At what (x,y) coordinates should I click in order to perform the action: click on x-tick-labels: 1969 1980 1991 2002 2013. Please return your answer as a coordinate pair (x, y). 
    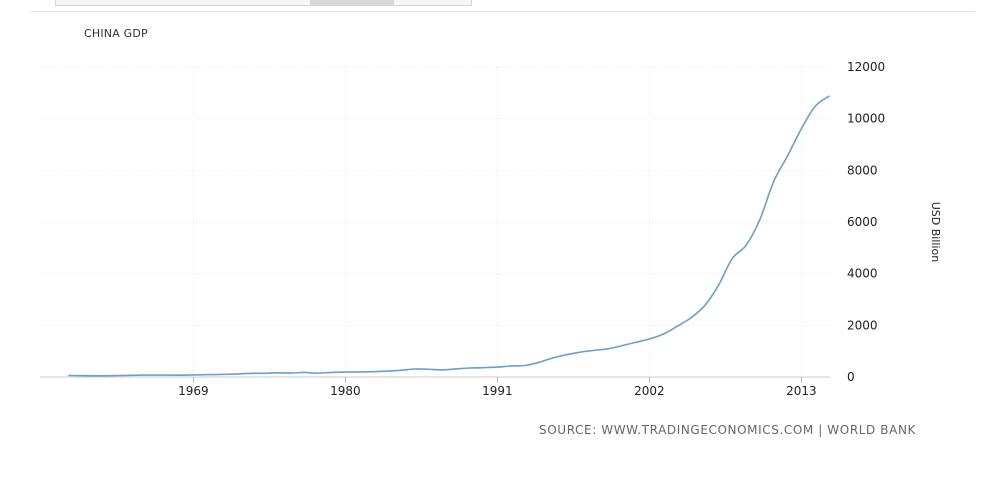
    Looking at the image, I should click on (497, 391).